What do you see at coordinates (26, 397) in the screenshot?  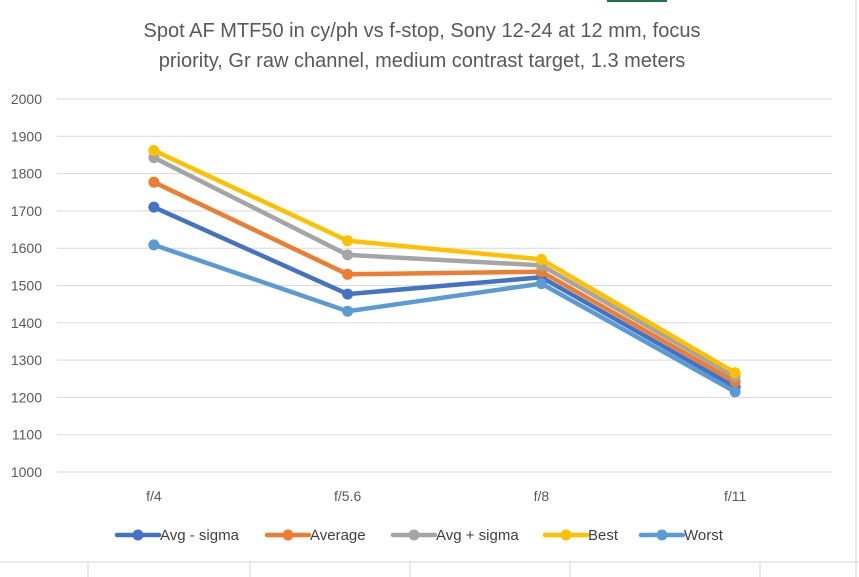 I see `y-tick-label: 1200` at bounding box center [26, 397].